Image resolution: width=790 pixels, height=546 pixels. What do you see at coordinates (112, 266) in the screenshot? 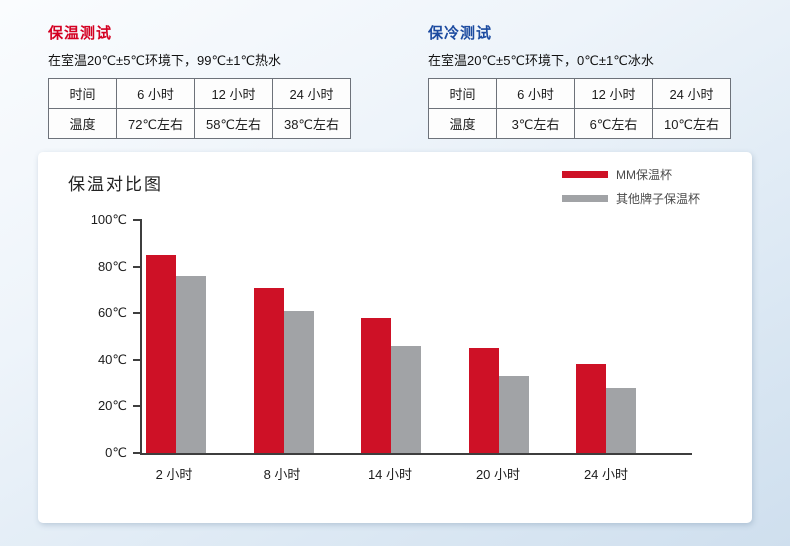
I see `y-axis-label: 80℃` at bounding box center [112, 266].